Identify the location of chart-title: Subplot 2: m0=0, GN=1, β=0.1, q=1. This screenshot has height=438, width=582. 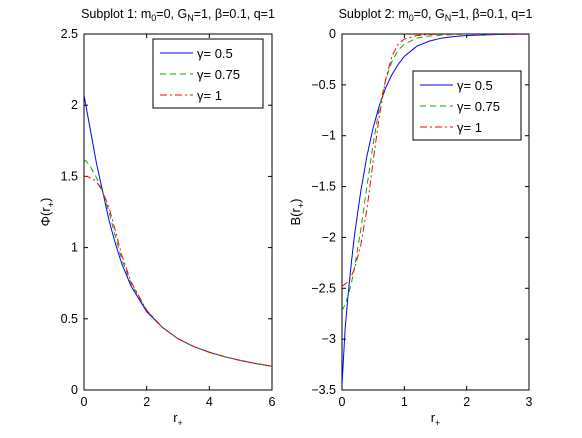
(436, 15).